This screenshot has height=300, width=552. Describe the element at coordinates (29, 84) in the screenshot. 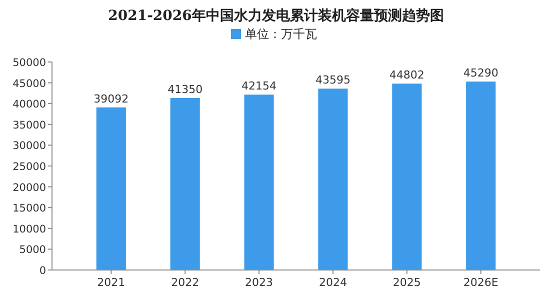

I see `y-tick-label: 45000` at that location.